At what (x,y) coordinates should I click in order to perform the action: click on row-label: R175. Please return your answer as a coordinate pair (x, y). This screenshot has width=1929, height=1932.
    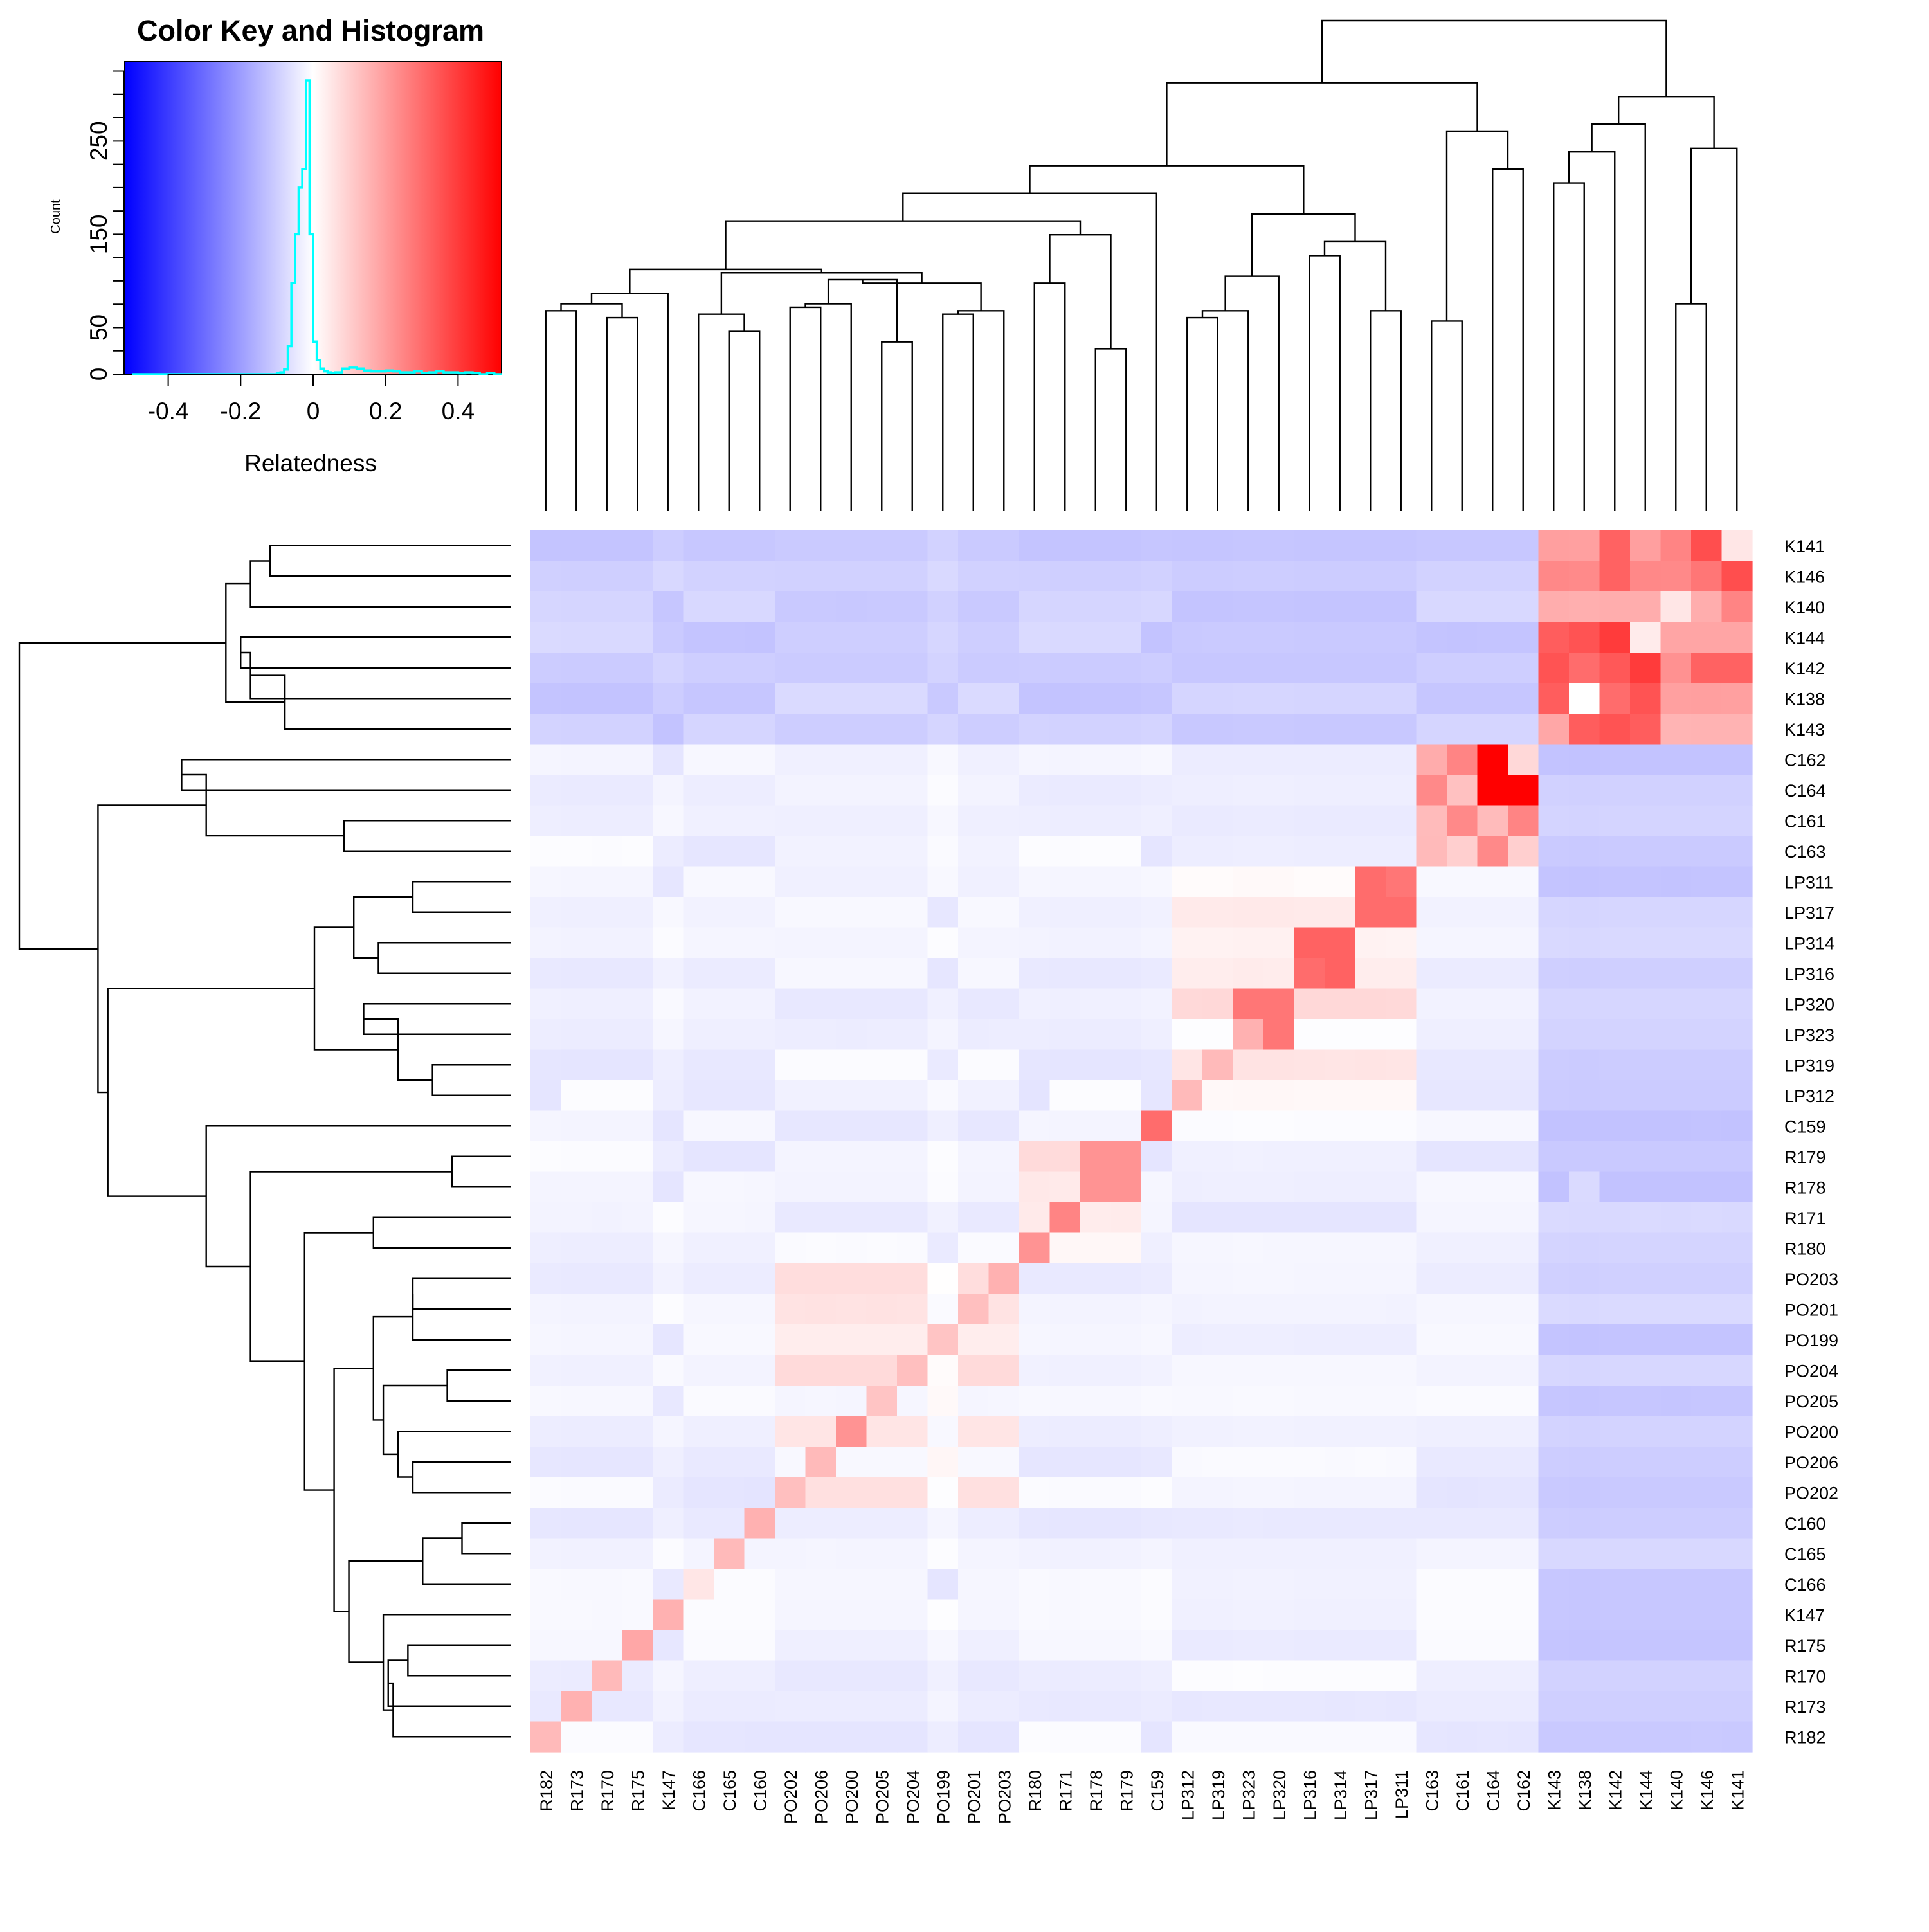
    Looking at the image, I should click on (1805, 1646).